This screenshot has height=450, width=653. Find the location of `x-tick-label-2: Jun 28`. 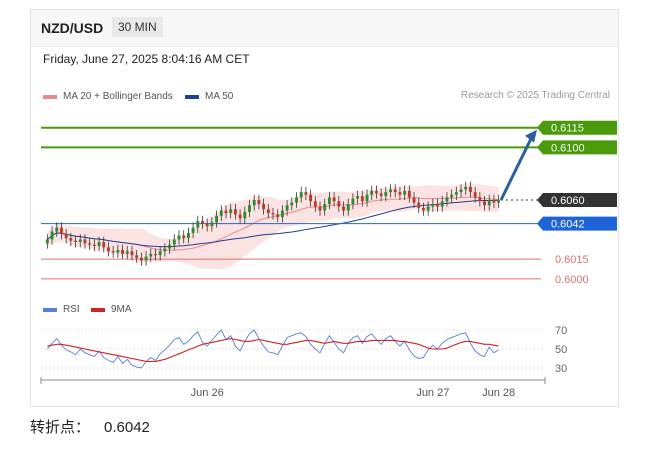

x-tick-label-2: Jun 28 is located at coordinates (498, 393).